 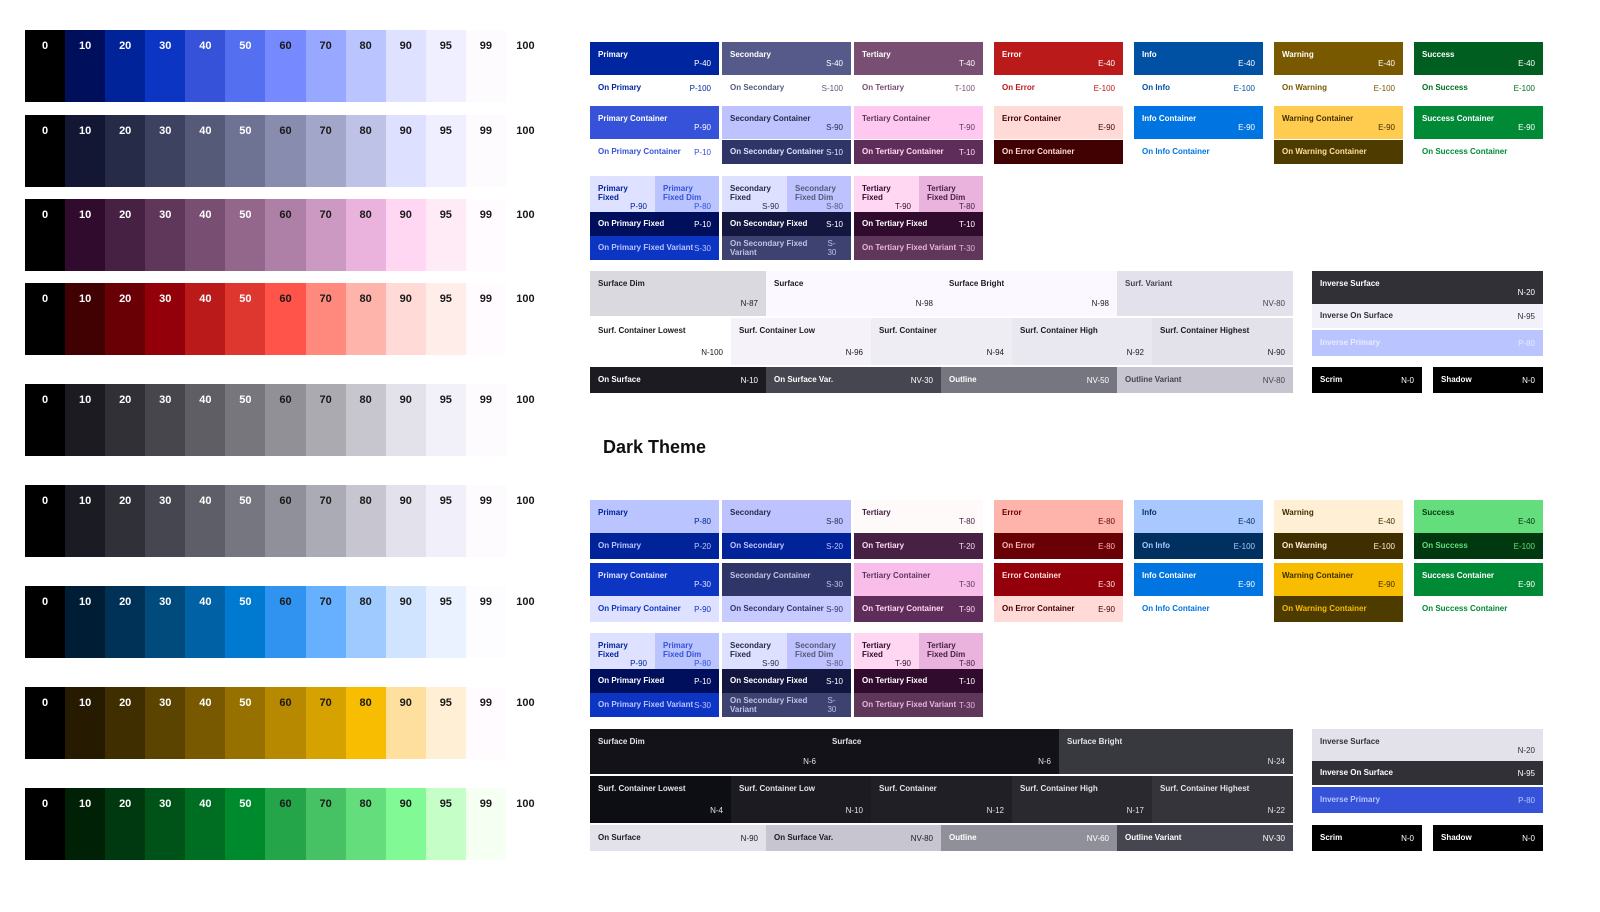 What do you see at coordinates (716, 810) in the screenshot?
I see `tone-token: N-4` at bounding box center [716, 810].